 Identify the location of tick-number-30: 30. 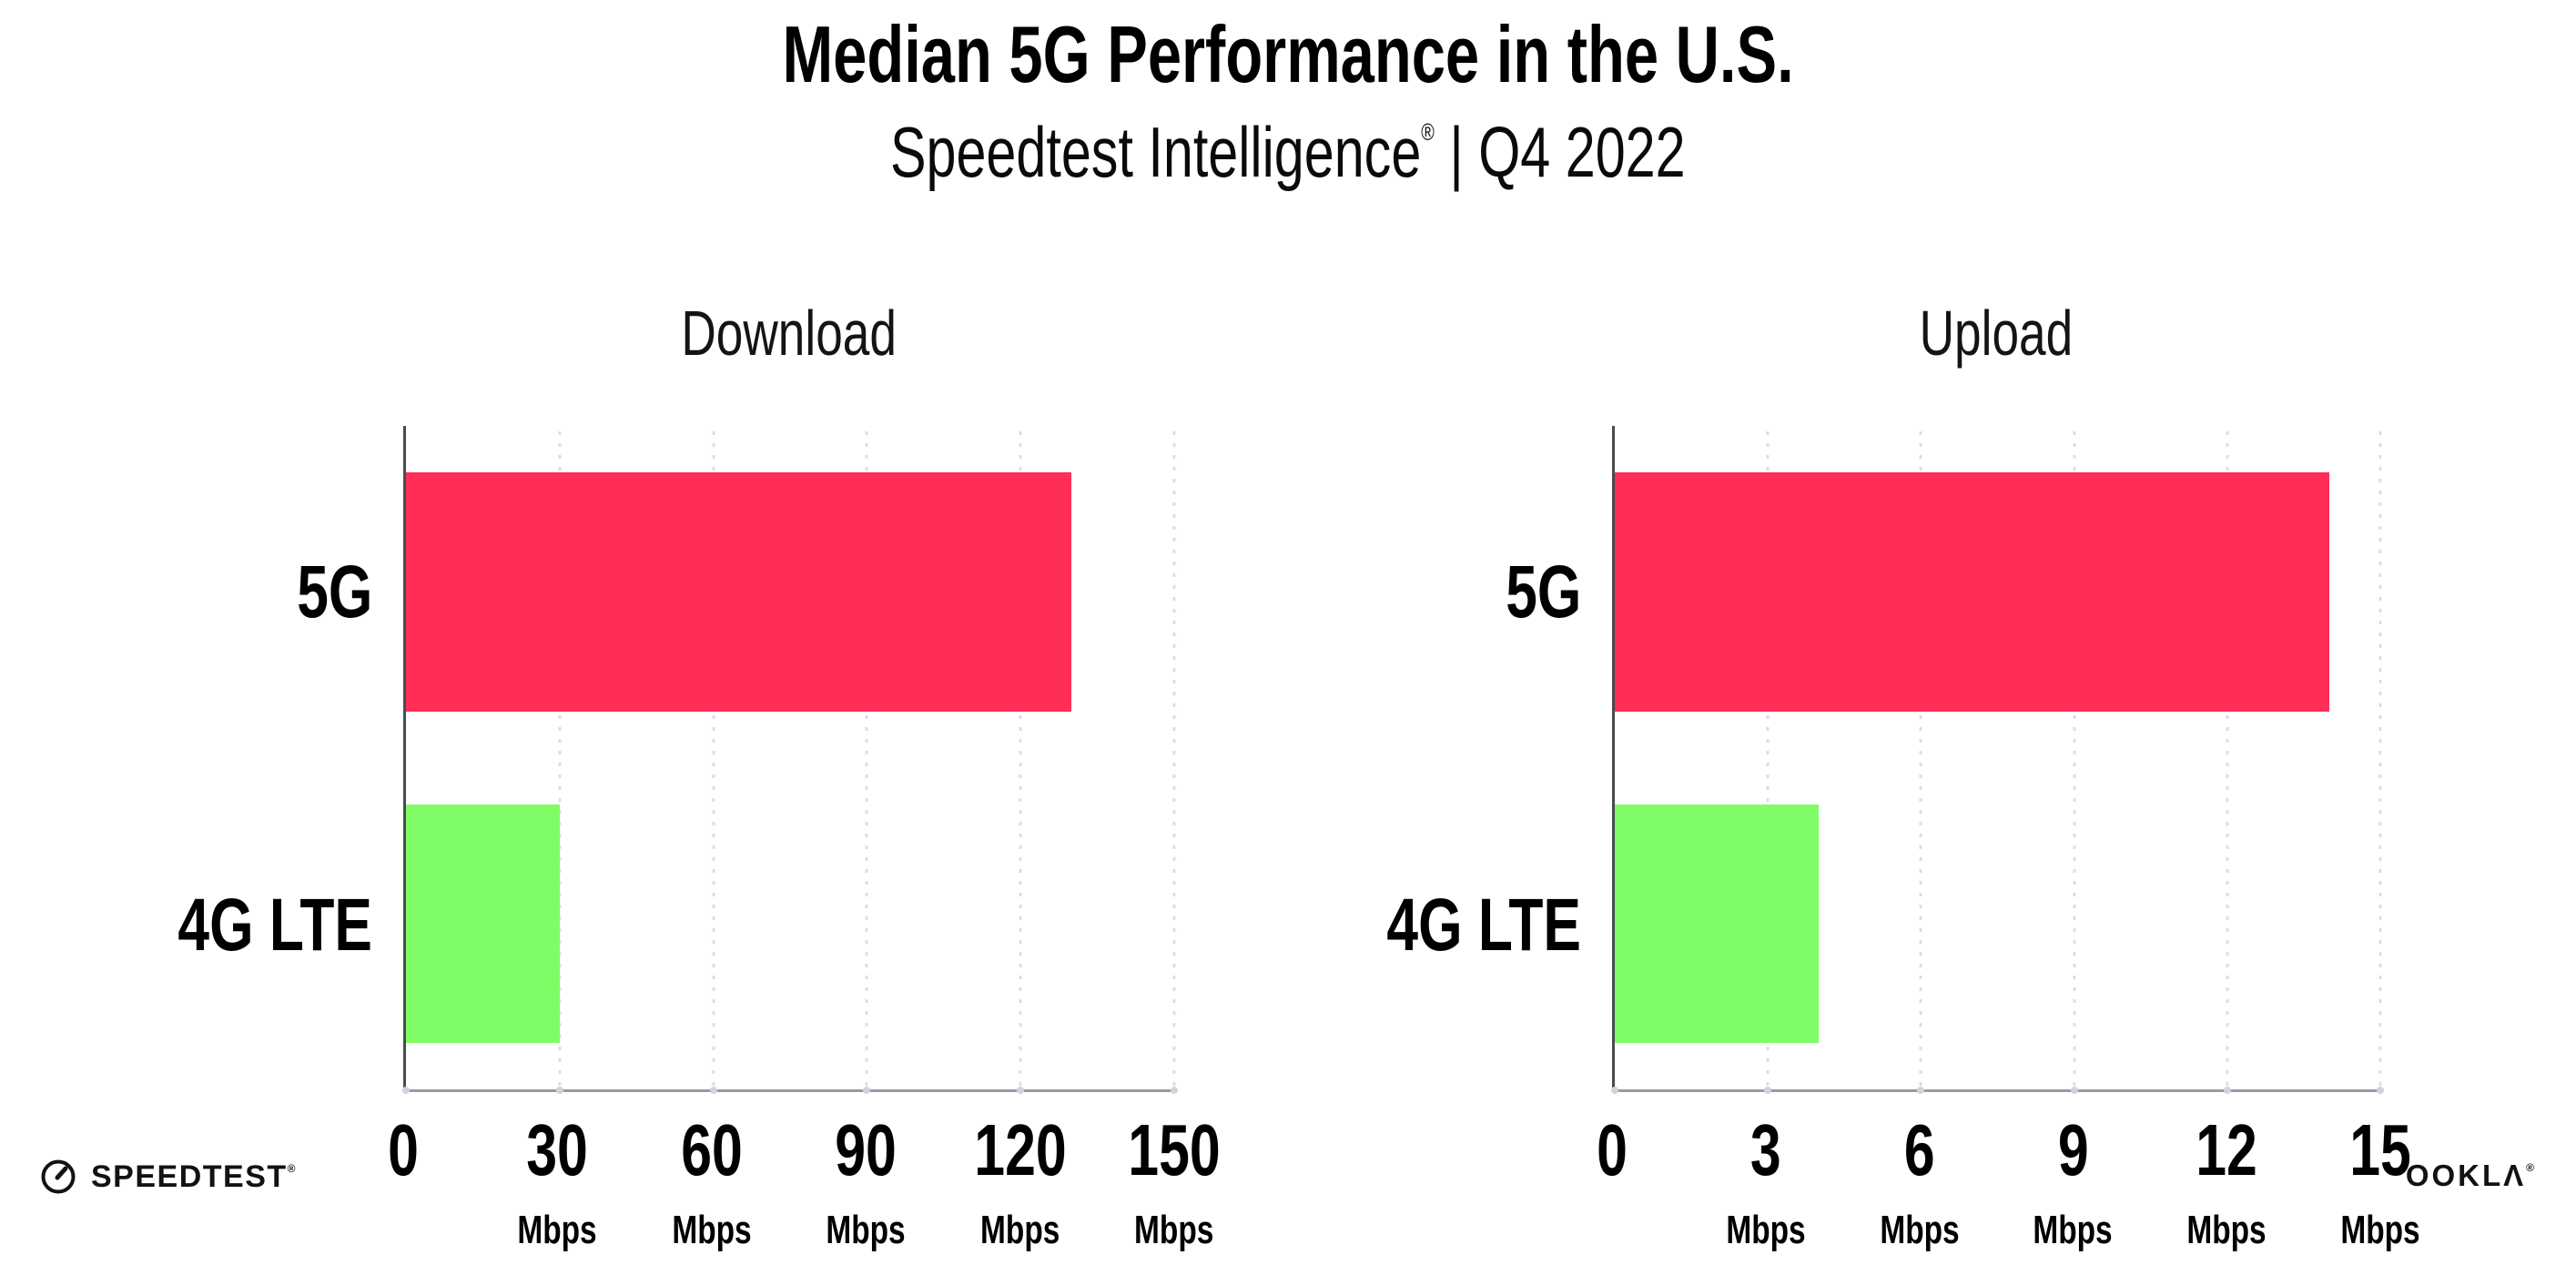
(557, 1140).